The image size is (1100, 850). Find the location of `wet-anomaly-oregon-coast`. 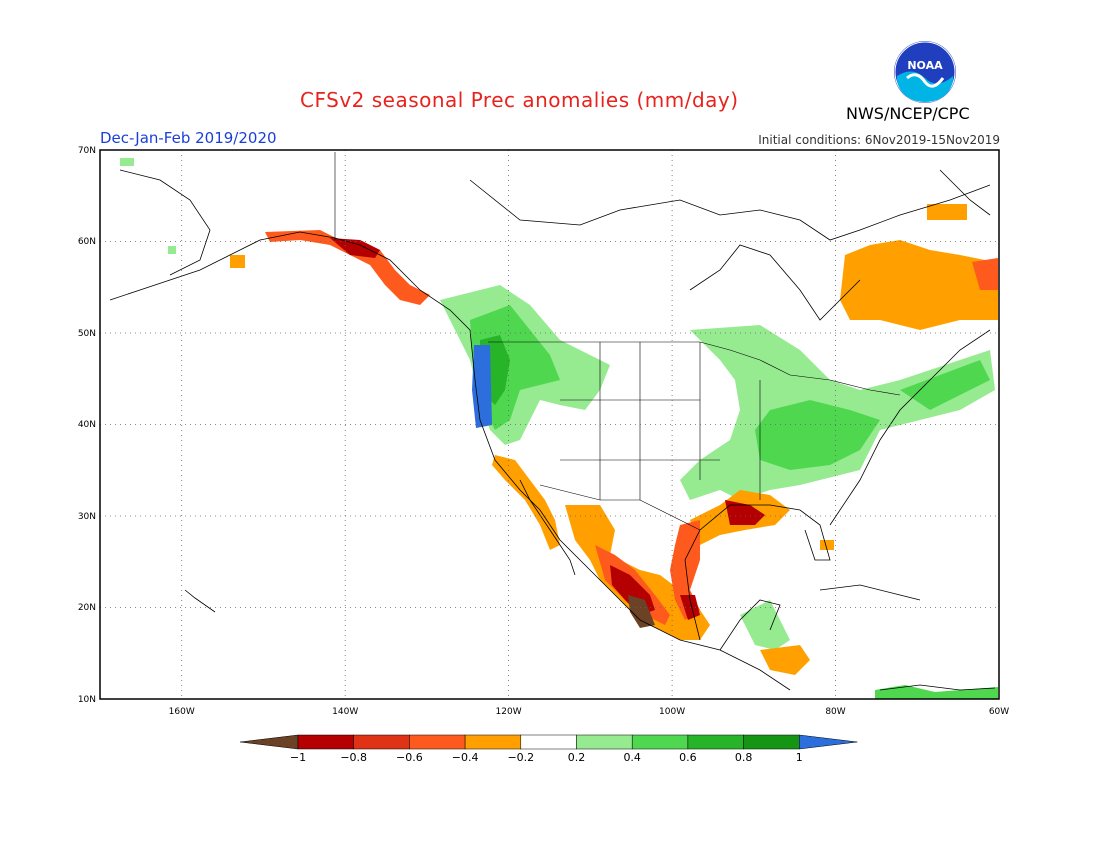

wet-anomaly-oregon-coast is located at coordinates (482, 386).